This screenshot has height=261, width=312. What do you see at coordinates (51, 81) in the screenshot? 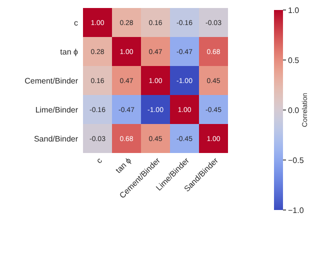
I see `y-tick-label: Cement/Binder` at bounding box center [51, 81].